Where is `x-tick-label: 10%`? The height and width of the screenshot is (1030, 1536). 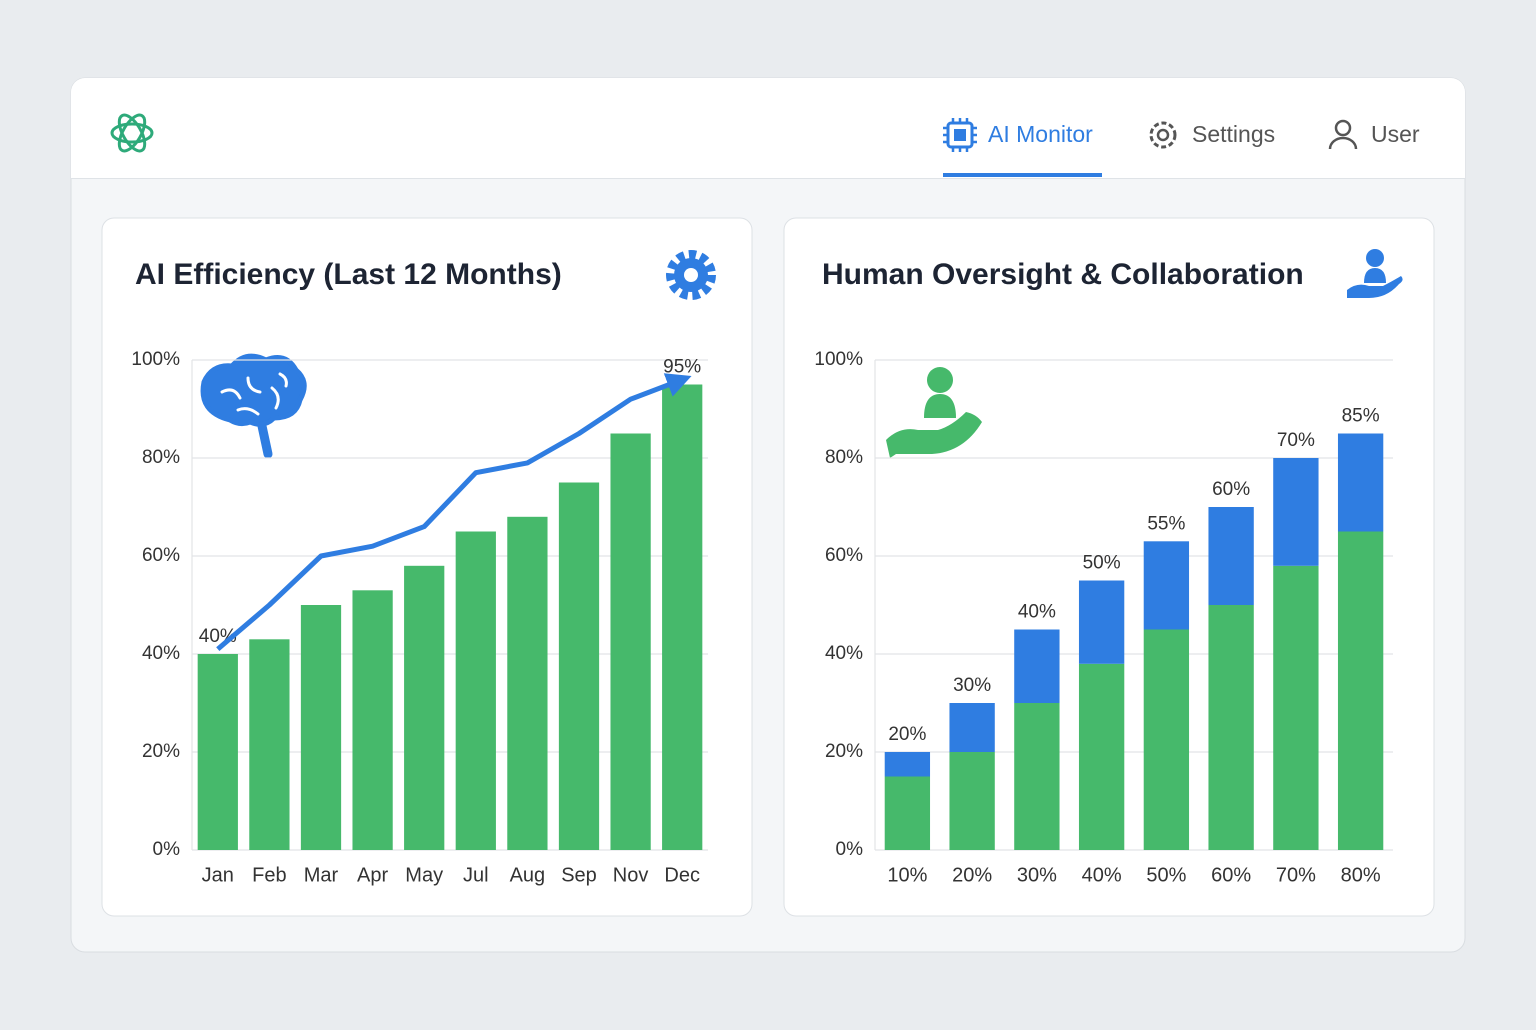 x-tick-label: 10% is located at coordinates (907, 875).